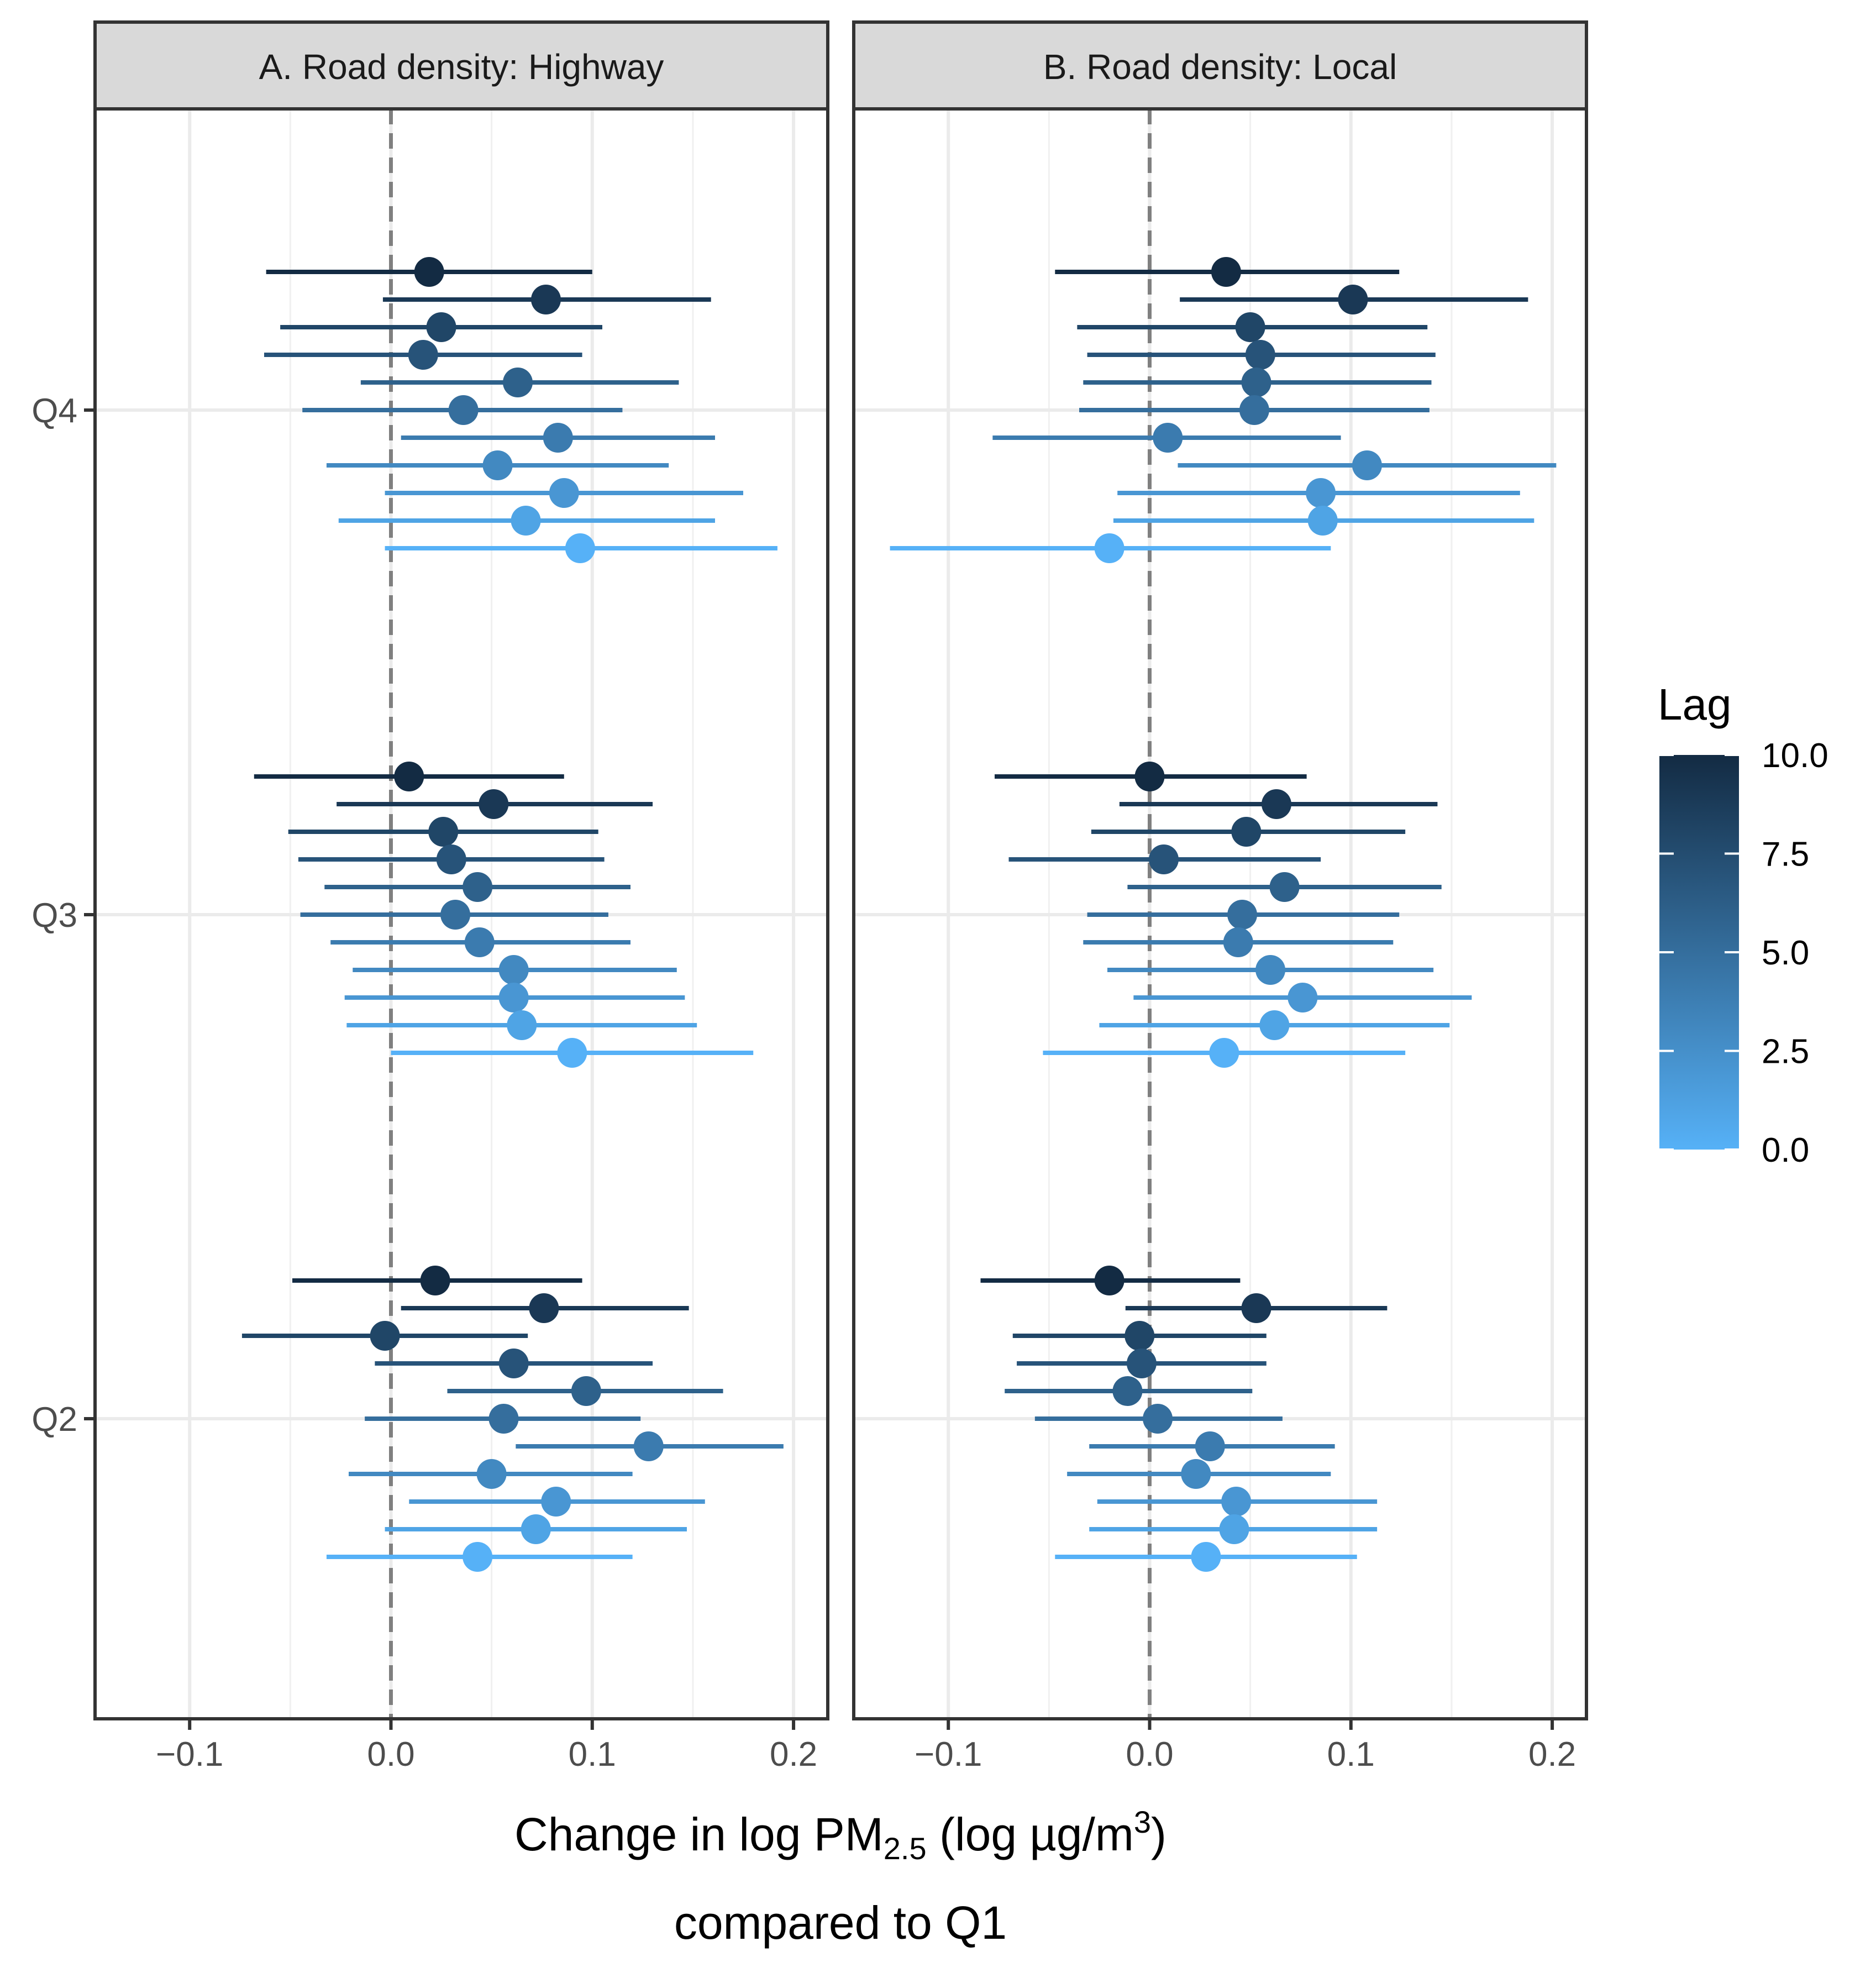  What do you see at coordinates (1142, 1821) in the screenshot?
I see `x-axis-title-superscript: 3` at bounding box center [1142, 1821].